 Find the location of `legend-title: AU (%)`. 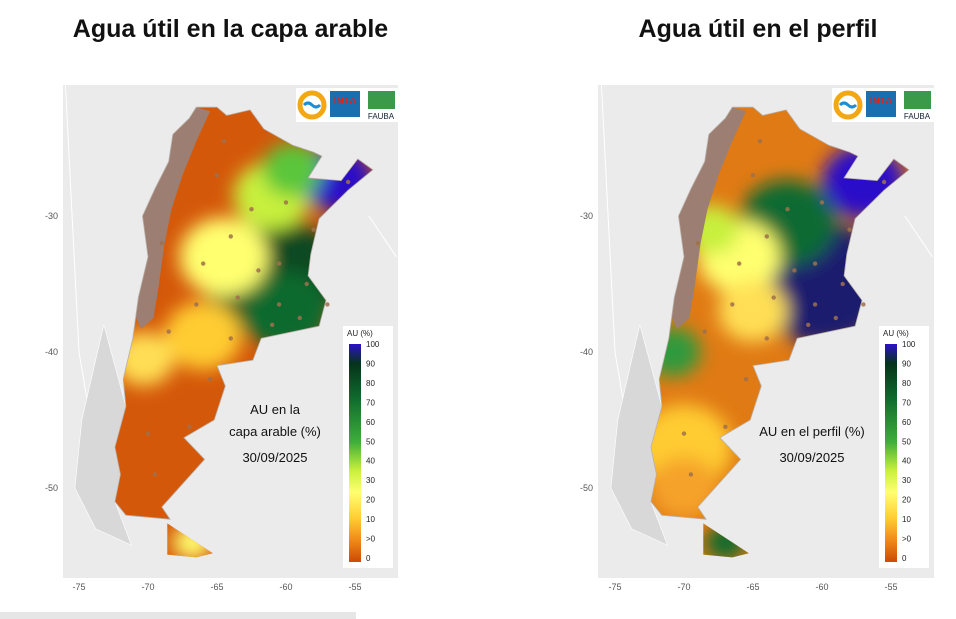

legend-title: AU (%) is located at coordinates (360, 333).